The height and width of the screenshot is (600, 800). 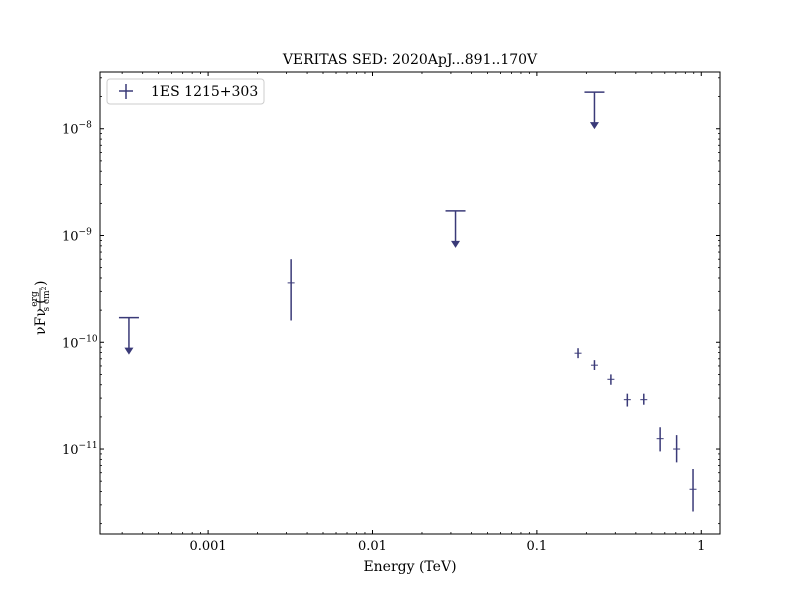 I want to click on x-tick-label: 1, so click(x=701, y=546).